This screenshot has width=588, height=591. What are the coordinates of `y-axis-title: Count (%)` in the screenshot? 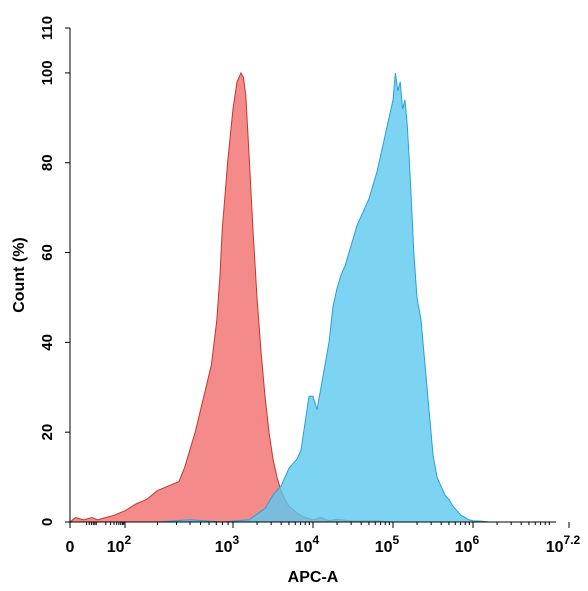 It's located at (19, 275).